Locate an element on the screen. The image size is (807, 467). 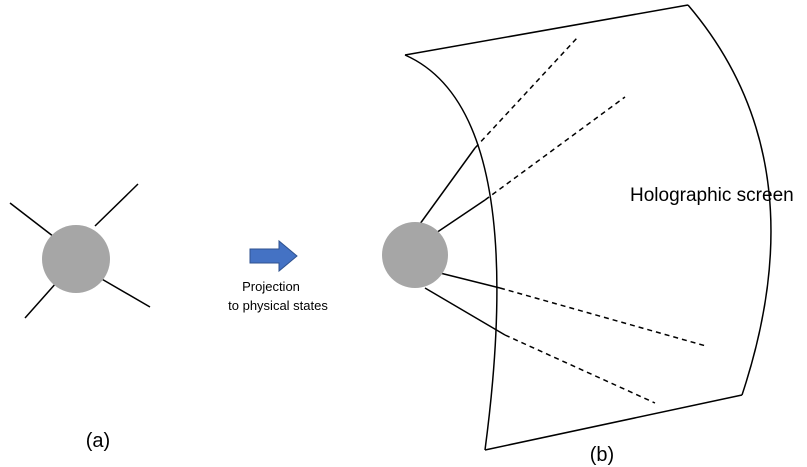
projection-arrow-group: Projection to physical states is located at coordinates (278, 276).